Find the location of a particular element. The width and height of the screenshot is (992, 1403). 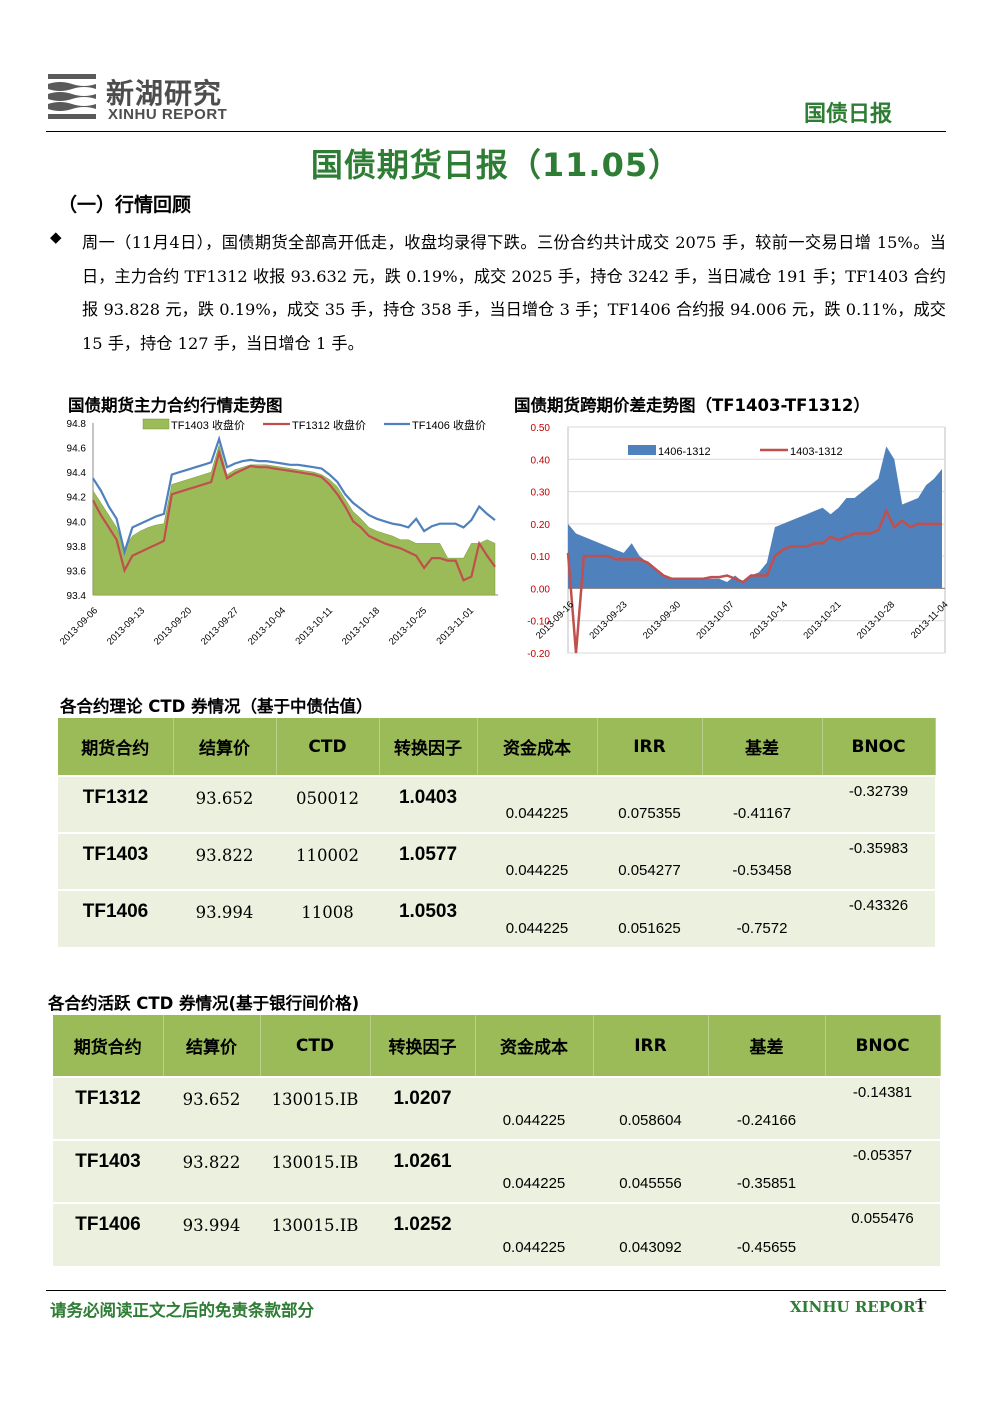

chart1-title: 国债期货主力合约行情走势图 is located at coordinates (175, 405).